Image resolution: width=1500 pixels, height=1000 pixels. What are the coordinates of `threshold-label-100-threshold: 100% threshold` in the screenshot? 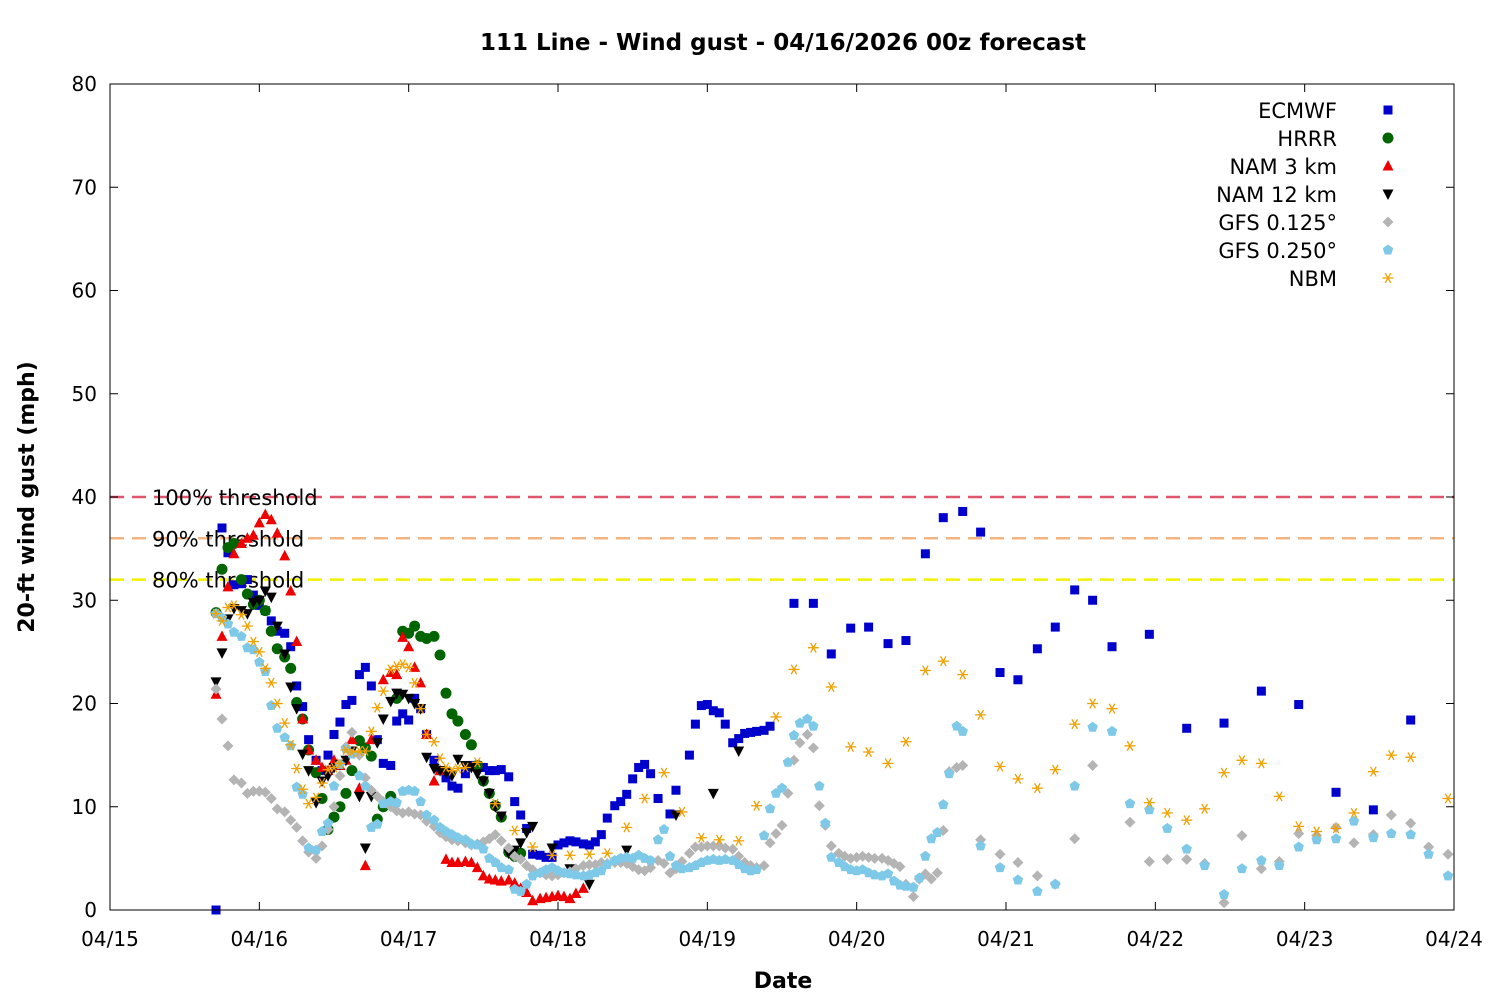 It's located at (235, 498).